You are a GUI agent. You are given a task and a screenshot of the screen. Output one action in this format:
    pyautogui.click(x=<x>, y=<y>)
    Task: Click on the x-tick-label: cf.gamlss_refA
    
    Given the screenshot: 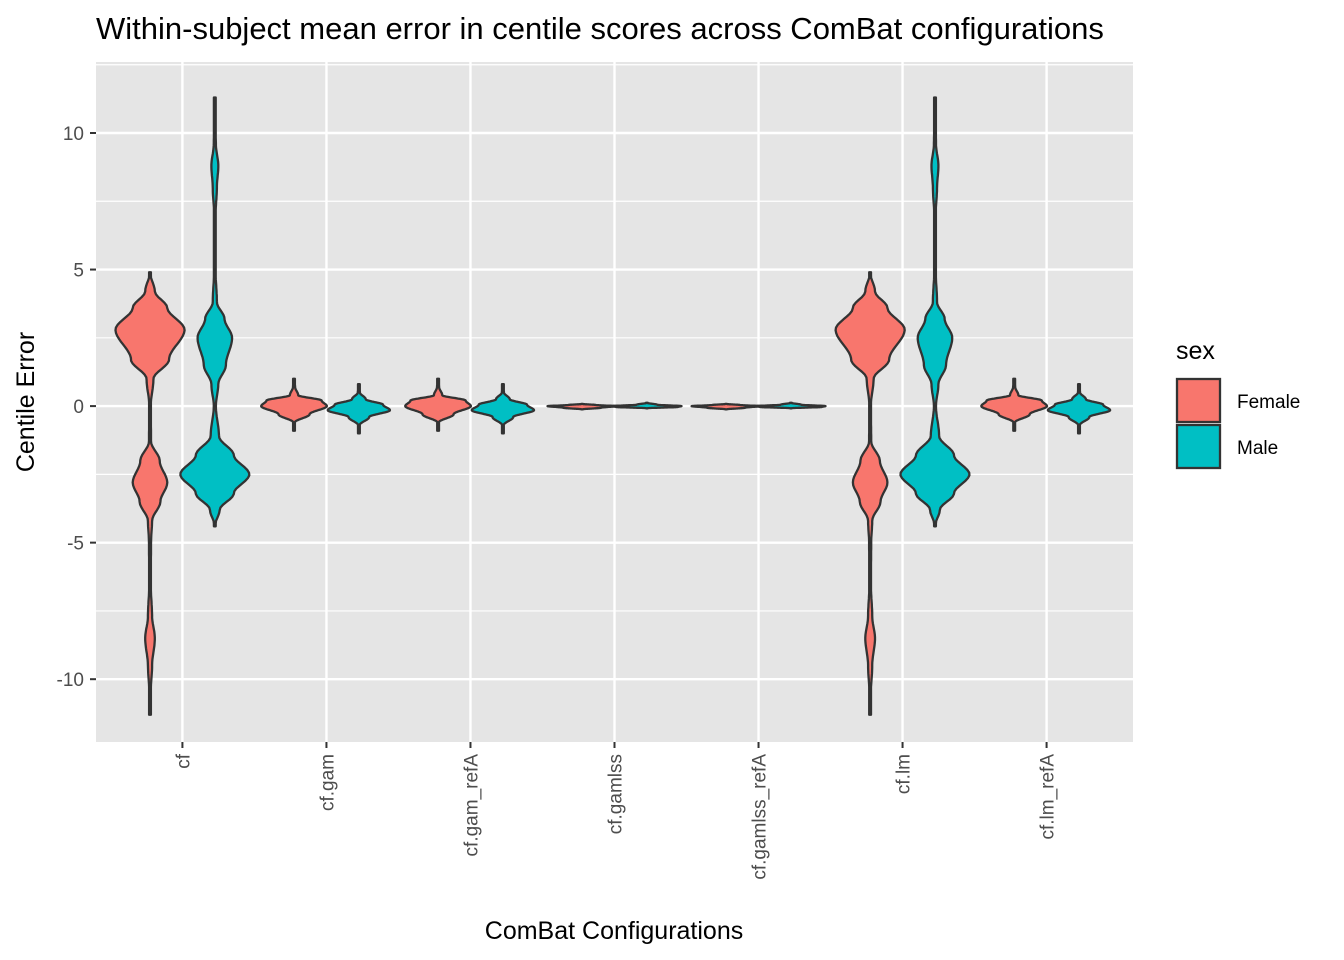 What is the action you would take?
    pyautogui.click(x=760, y=817)
    